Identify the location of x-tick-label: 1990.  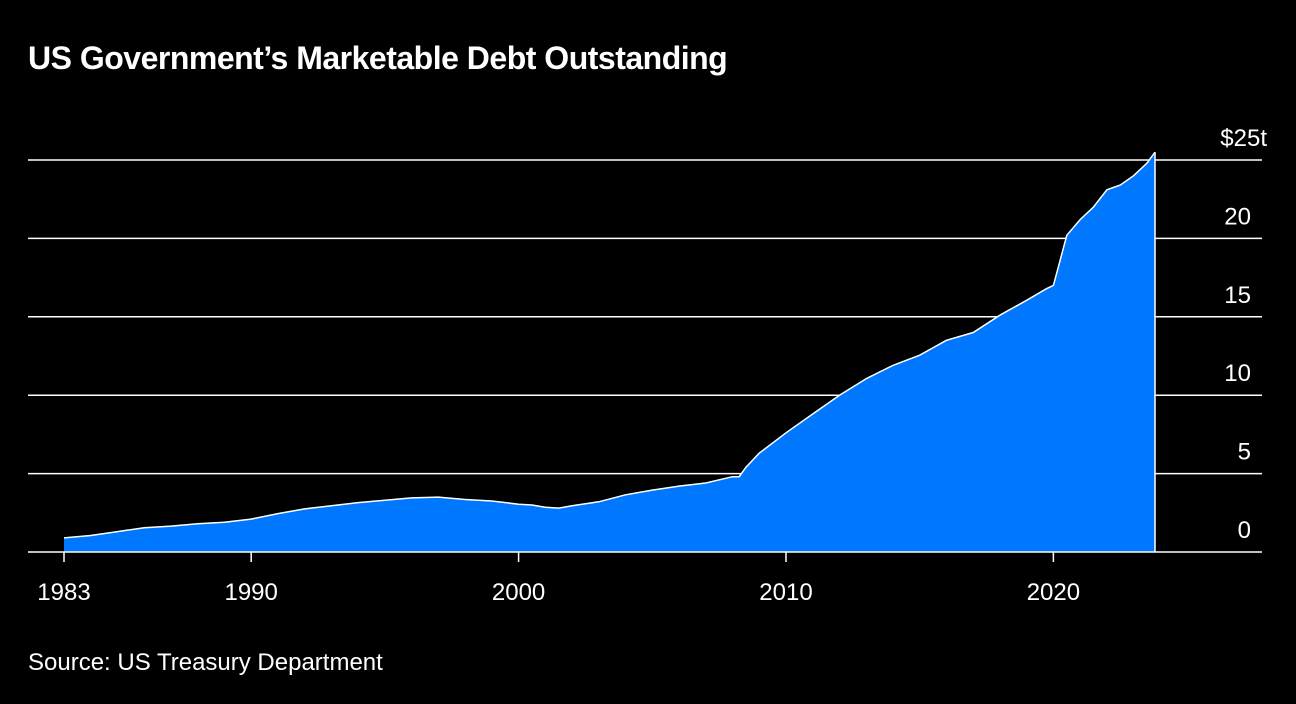
(250, 592).